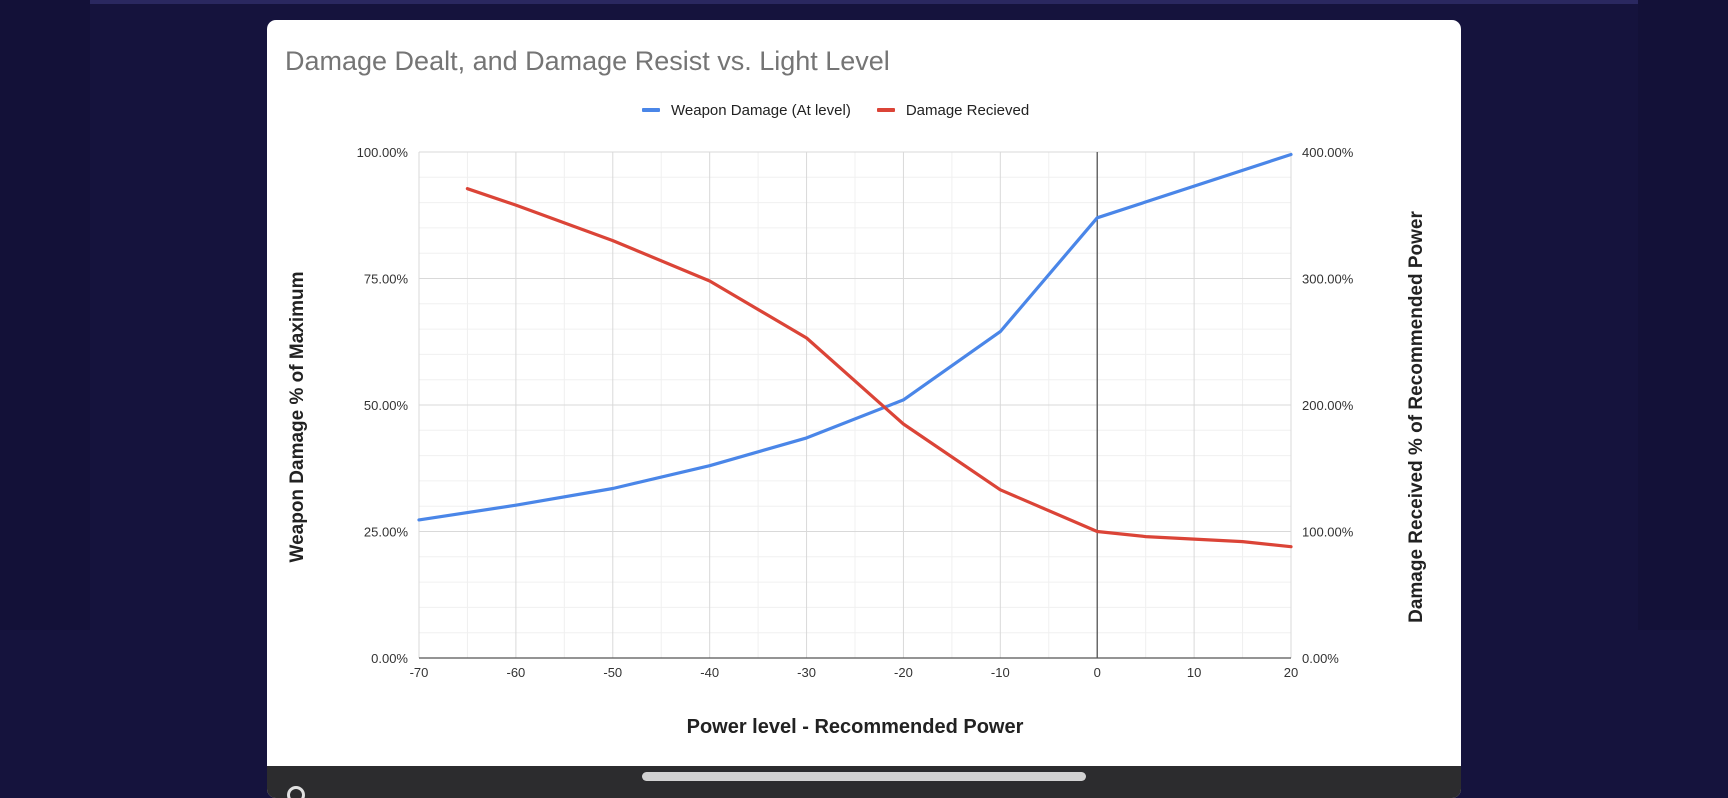  I want to click on y-left-tick-label: 75.00%, so click(386, 279).